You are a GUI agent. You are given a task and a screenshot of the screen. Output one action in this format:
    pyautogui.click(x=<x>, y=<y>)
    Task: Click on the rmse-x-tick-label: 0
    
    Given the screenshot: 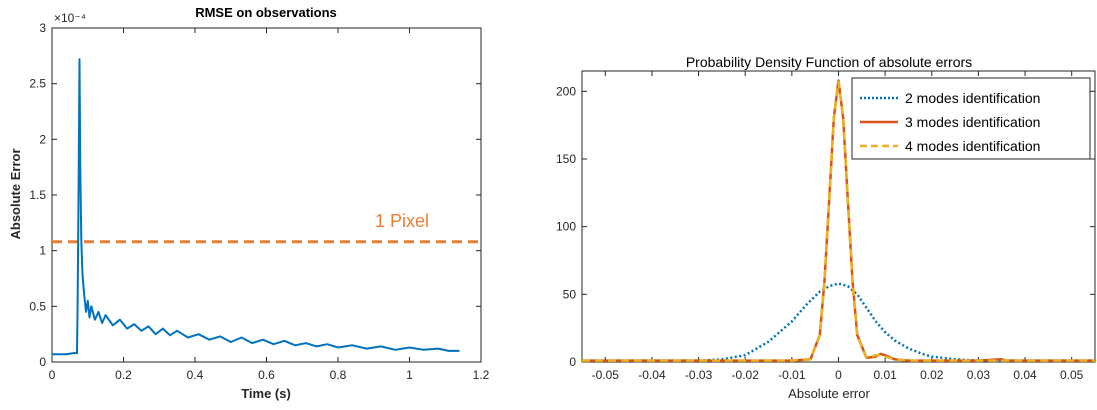 What is the action you would take?
    pyautogui.click(x=52, y=375)
    